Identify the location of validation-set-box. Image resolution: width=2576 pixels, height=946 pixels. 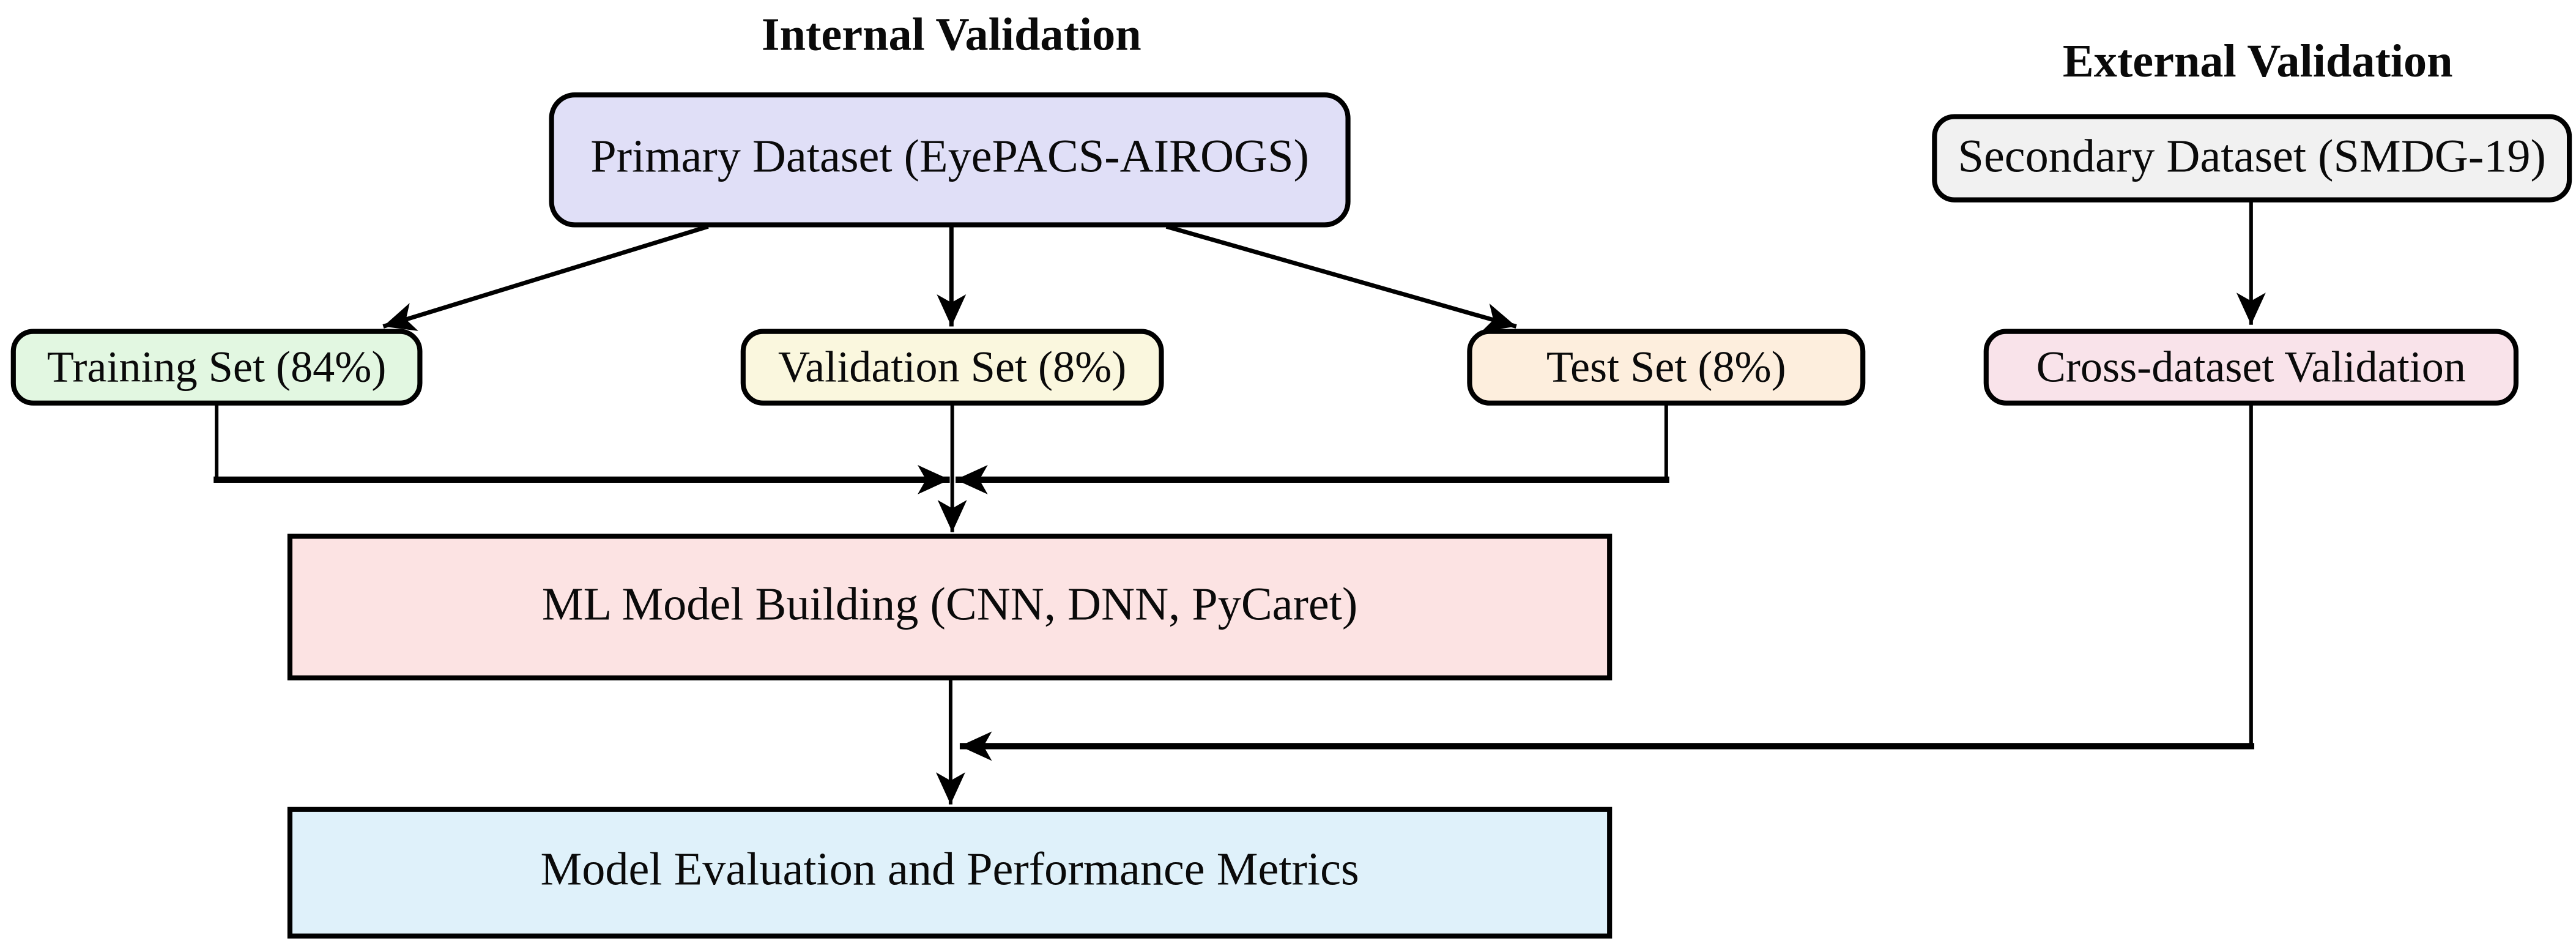
(952, 368).